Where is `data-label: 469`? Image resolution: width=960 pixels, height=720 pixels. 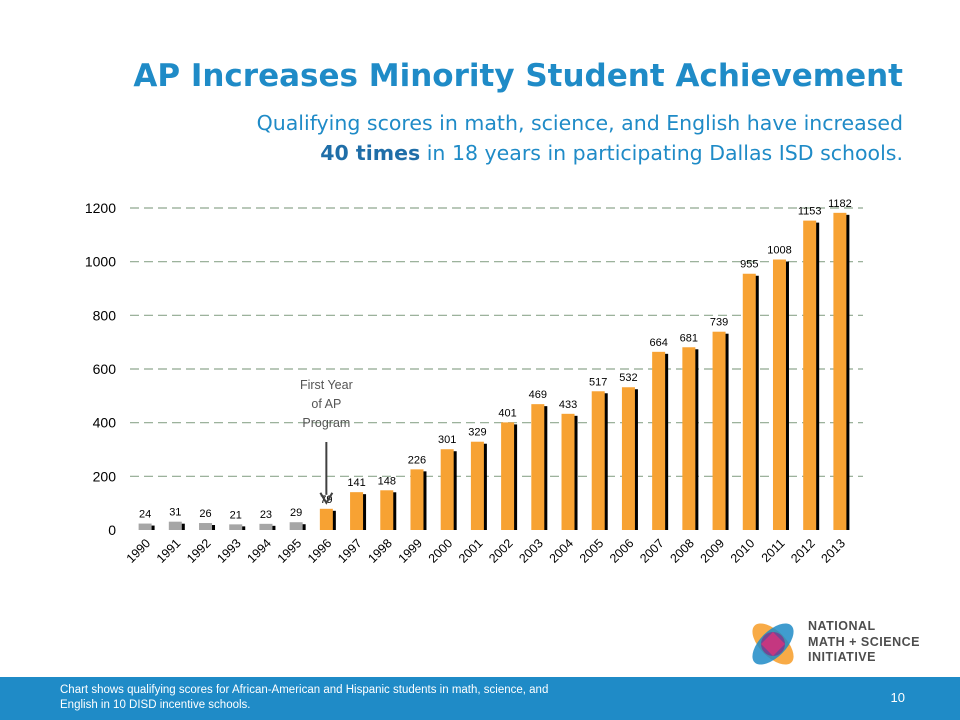 data-label: 469 is located at coordinates (538, 395).